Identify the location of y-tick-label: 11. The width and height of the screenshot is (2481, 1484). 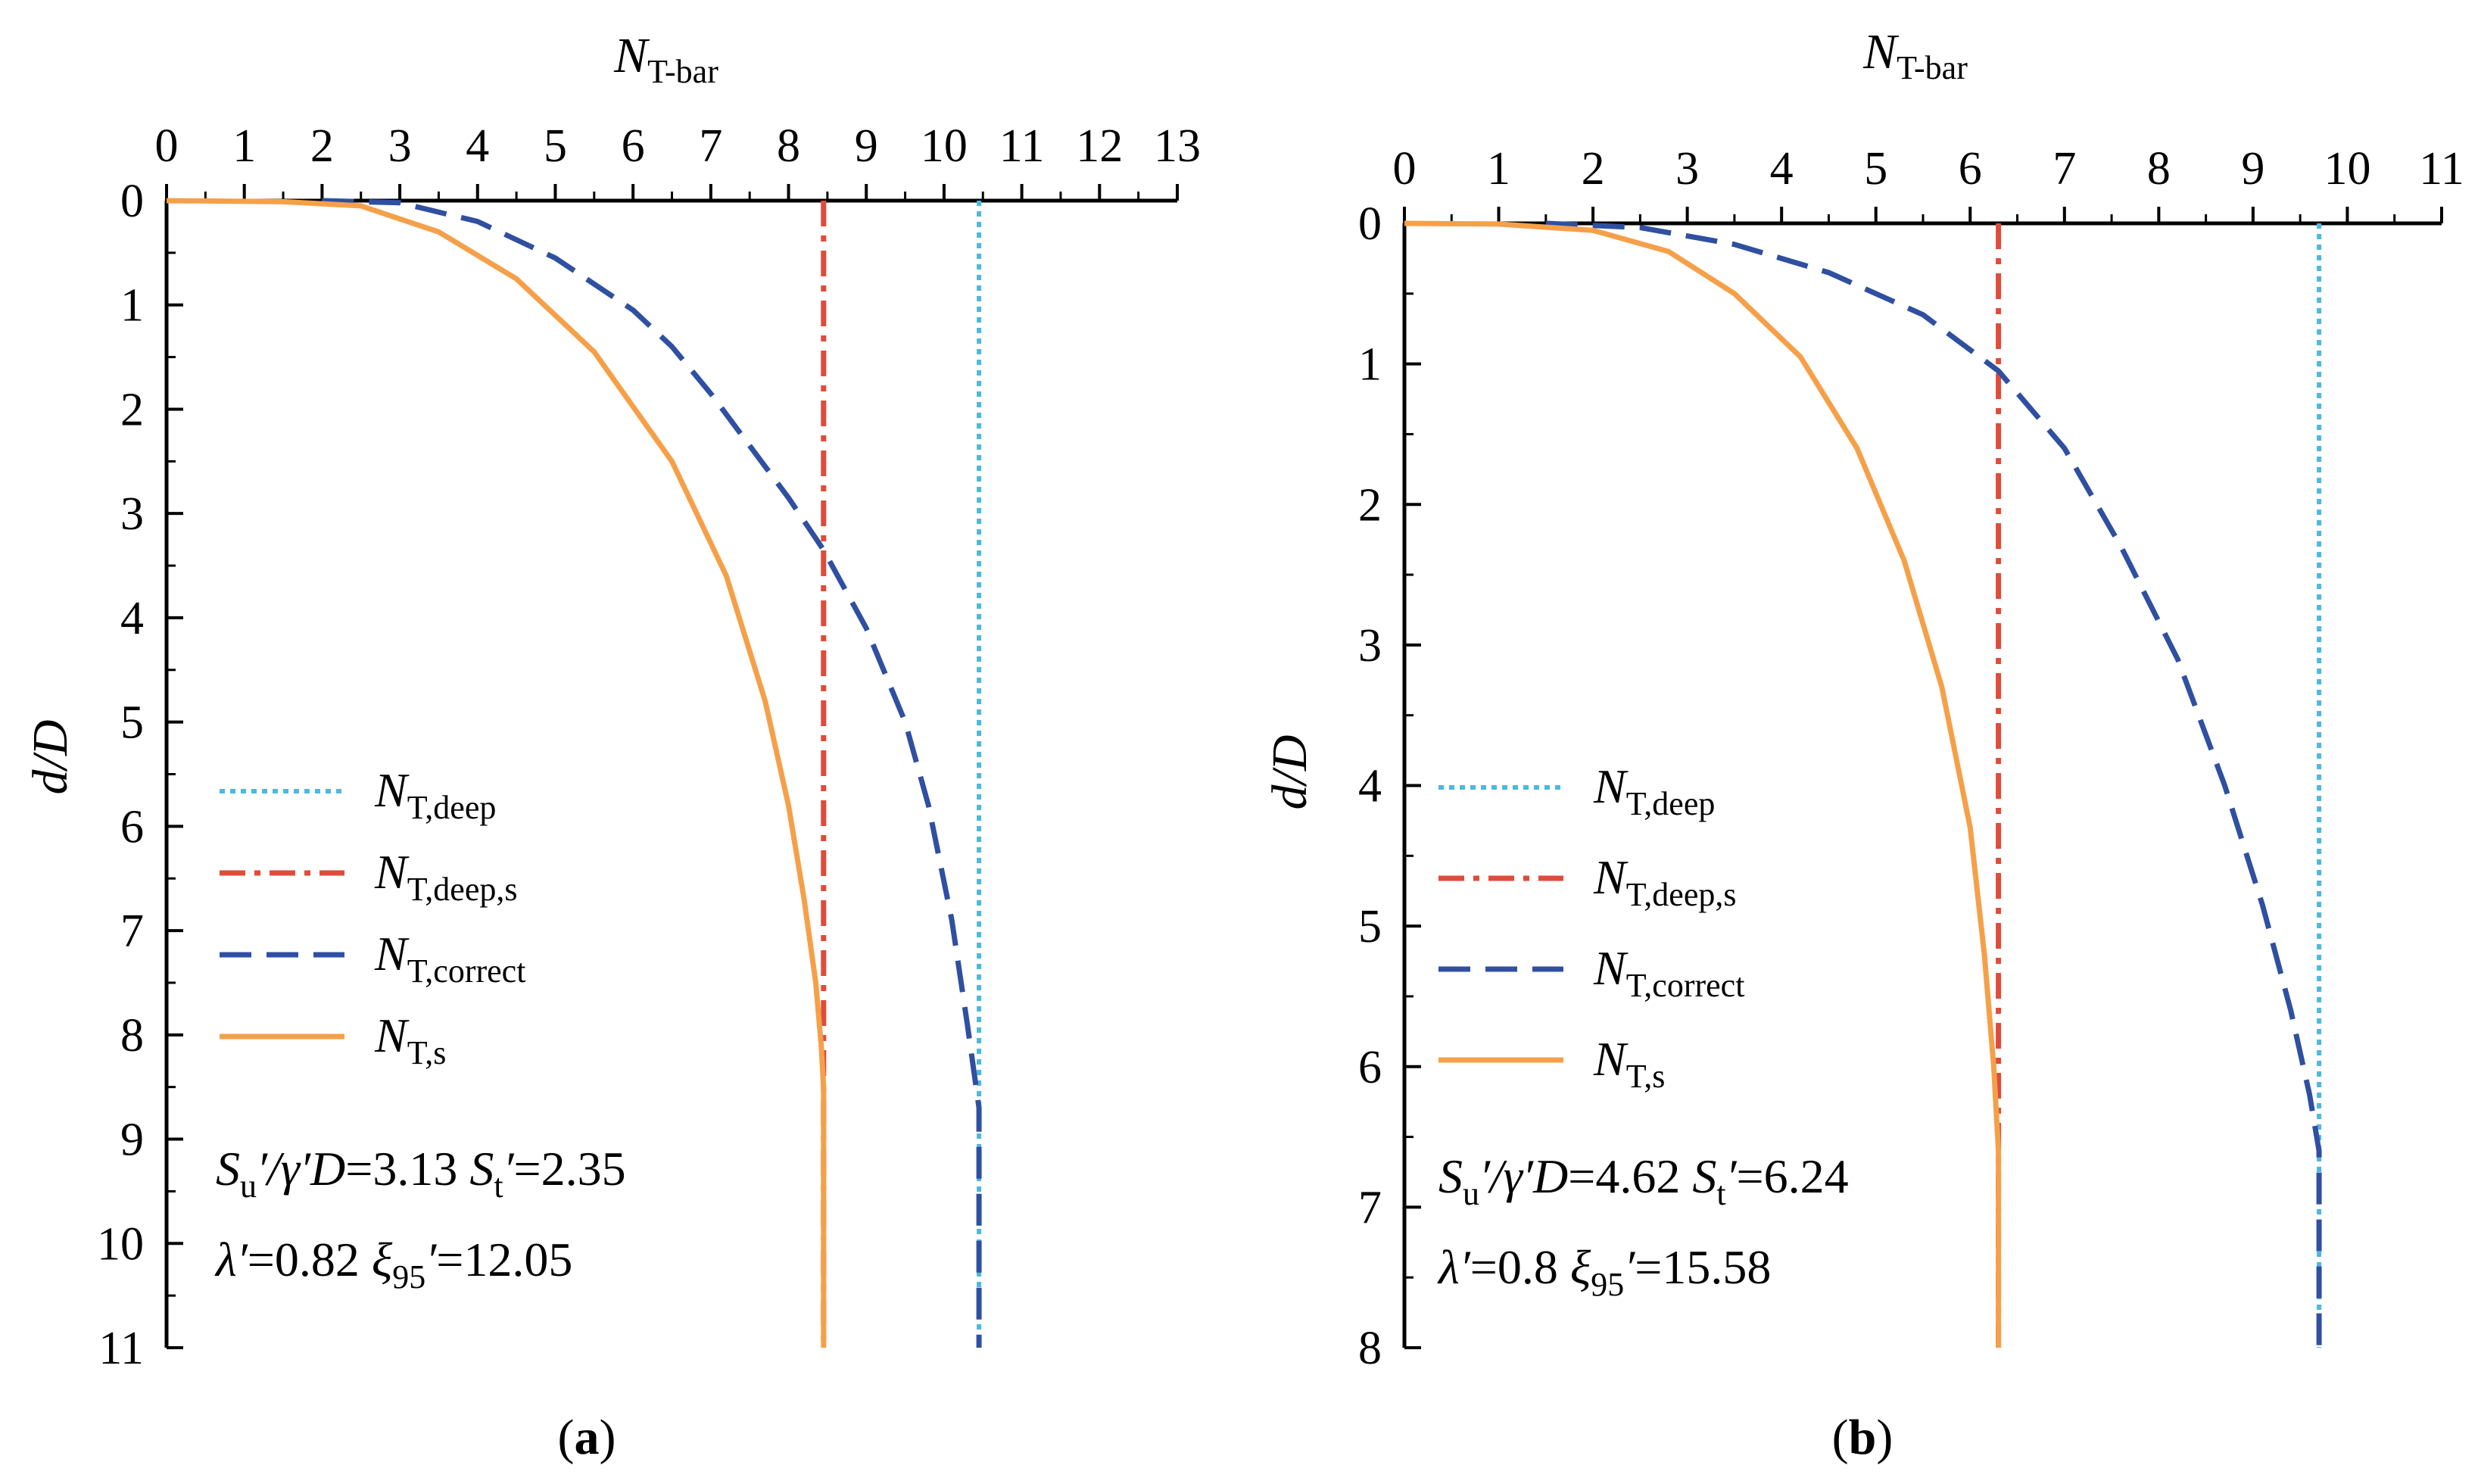
(121, 1348).